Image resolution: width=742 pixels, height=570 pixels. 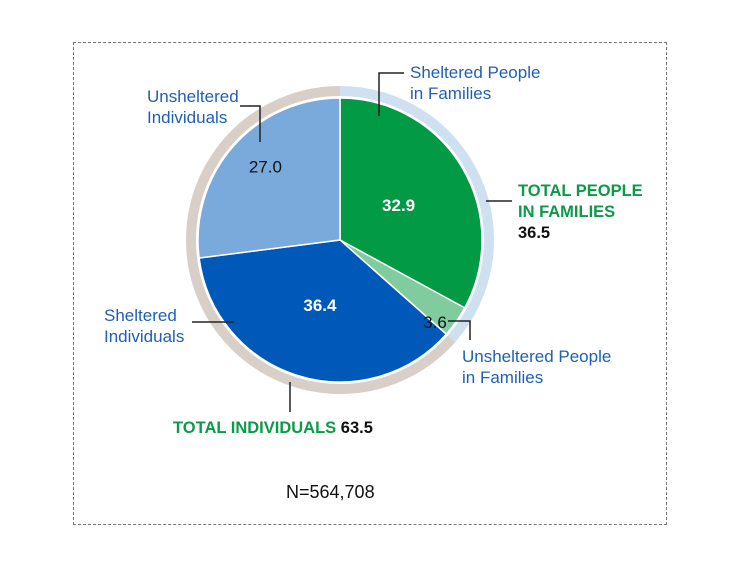 What do you see at coordinates (320, 305) in the screenshot?
I see `data-label: 36.4` at bounding box center [320, 305].